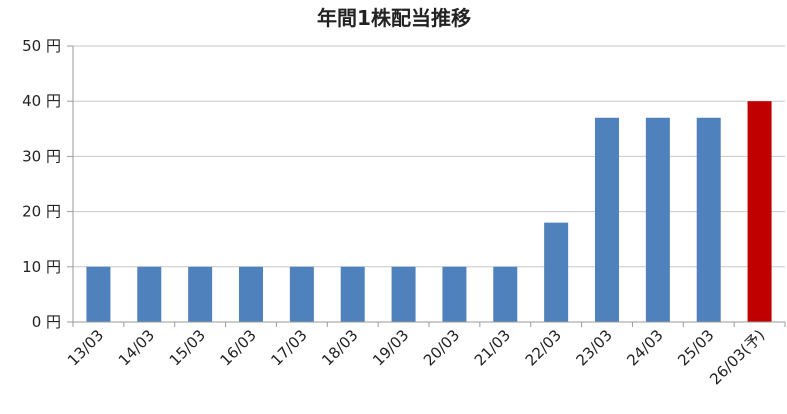 The height and width of the screenshot is (414, 787). What do you see at coordinates (657, 219) in the screenshot?
I see `bar-24/03` at bounding box center [657, 219].